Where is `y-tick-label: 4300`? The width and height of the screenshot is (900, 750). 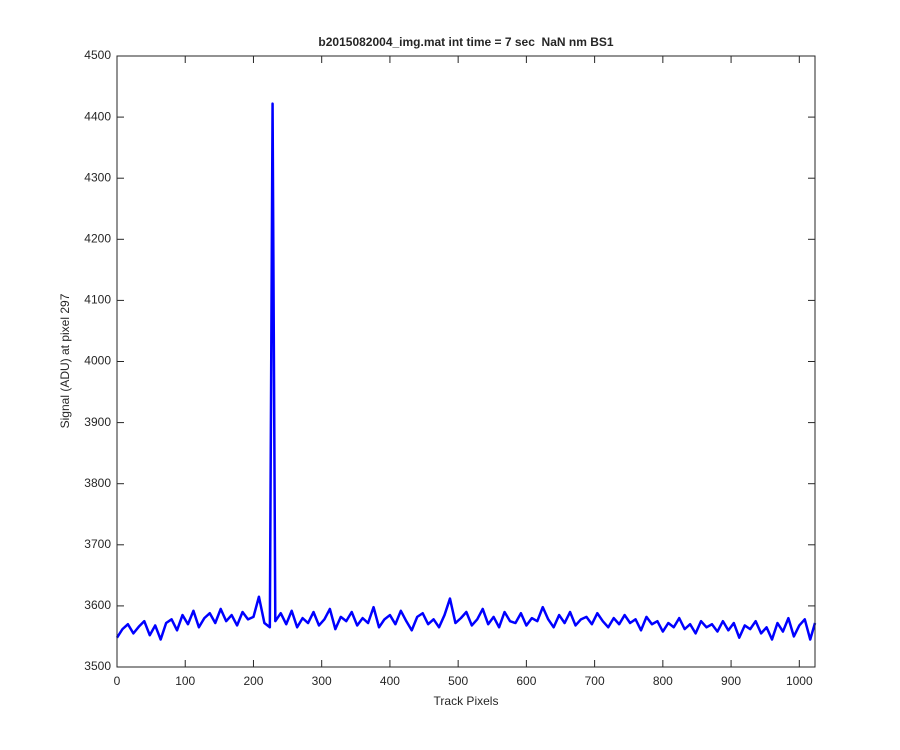 y-tick-label: 4300 is located at coordinates (97, 177).